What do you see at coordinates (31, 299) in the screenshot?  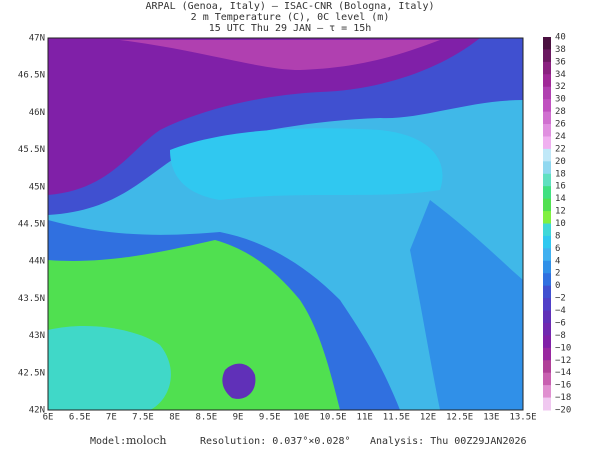 I see `y-label: 43.5N` at bounding box center [31, 299].